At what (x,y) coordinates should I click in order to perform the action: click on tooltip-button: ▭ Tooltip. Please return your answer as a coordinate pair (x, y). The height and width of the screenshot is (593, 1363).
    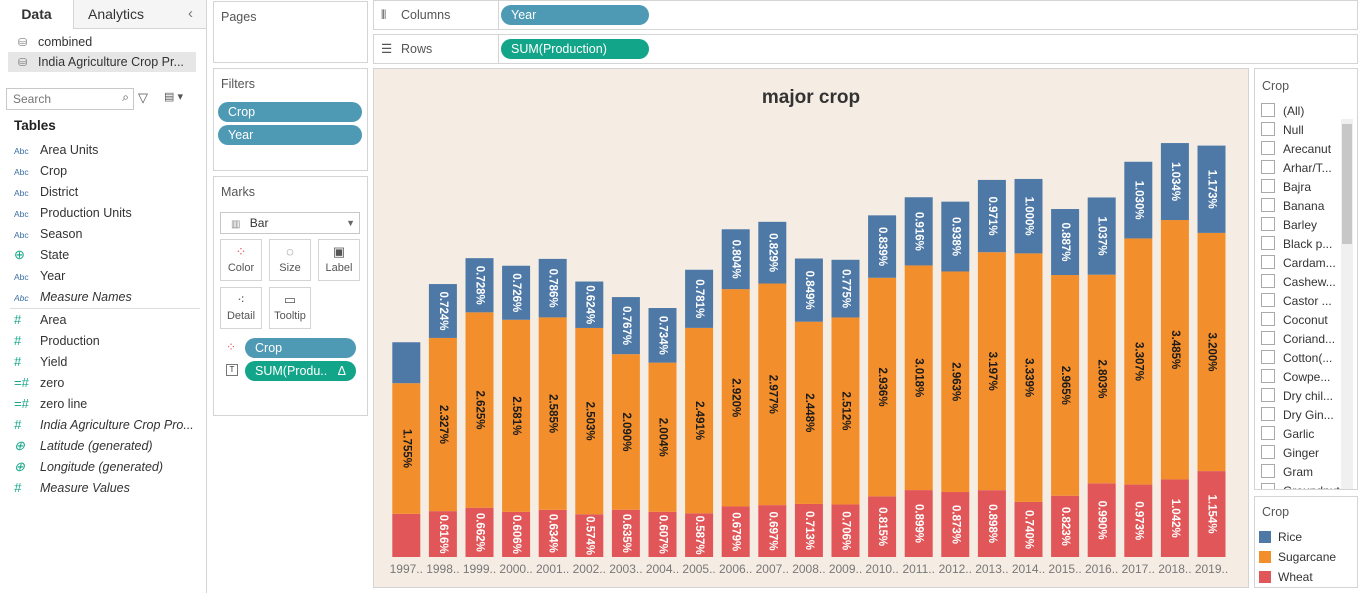
    Looking at the image, I should click on (290, 308).